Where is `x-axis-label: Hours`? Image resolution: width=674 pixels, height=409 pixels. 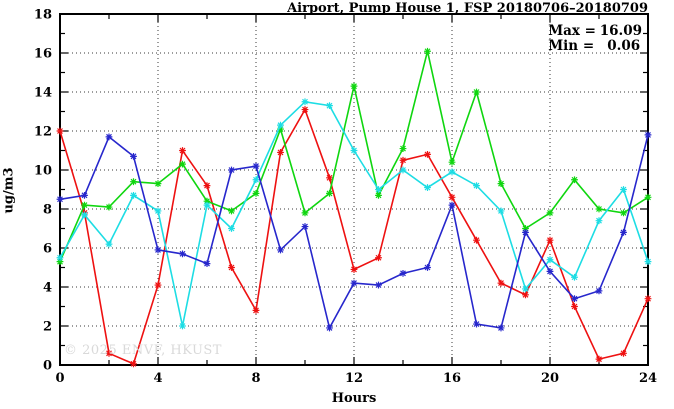 x-axis-label: Hours is located at coordinates (354, 398).